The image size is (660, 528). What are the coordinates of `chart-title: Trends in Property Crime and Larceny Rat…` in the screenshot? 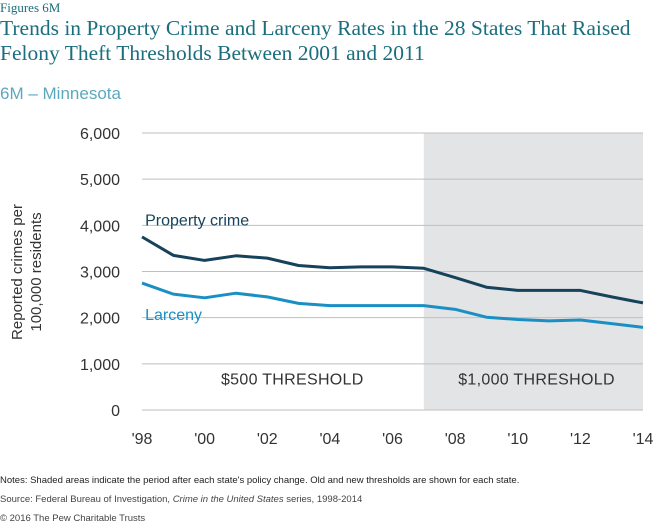 It's located at (315, 40).